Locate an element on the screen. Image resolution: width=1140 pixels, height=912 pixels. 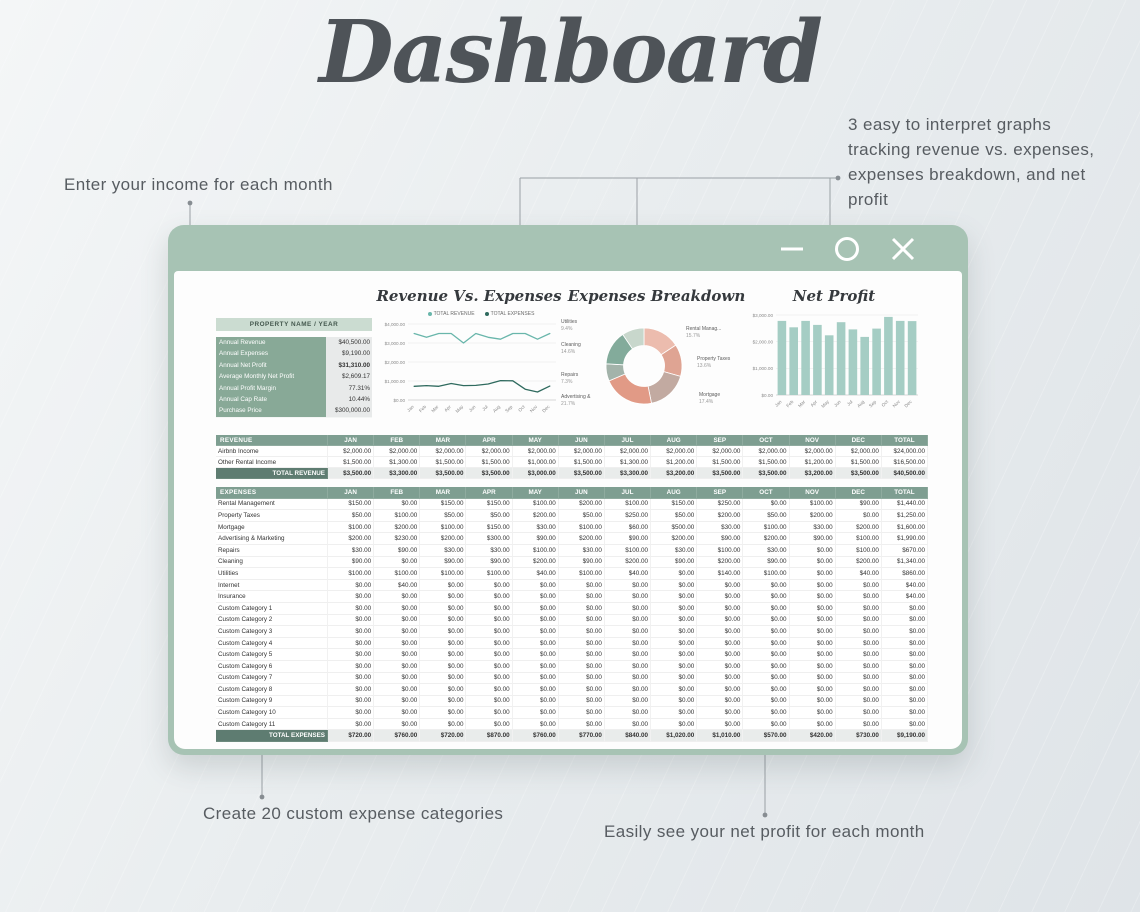
row-label-cell: Custom Category 5 is located at coordinates (272, 655).